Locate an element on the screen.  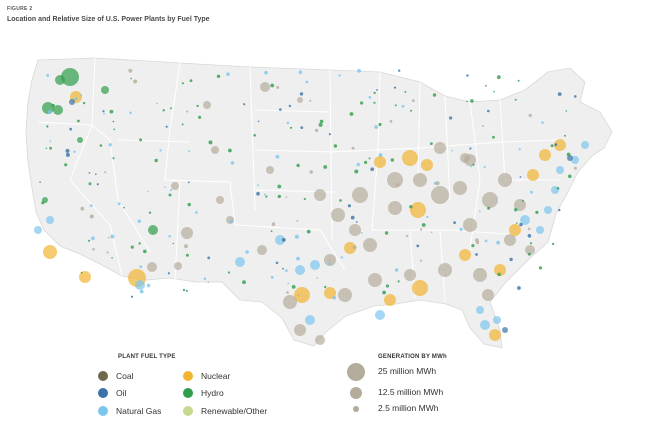
generation-size-circle is located at coordinates (356, 393).